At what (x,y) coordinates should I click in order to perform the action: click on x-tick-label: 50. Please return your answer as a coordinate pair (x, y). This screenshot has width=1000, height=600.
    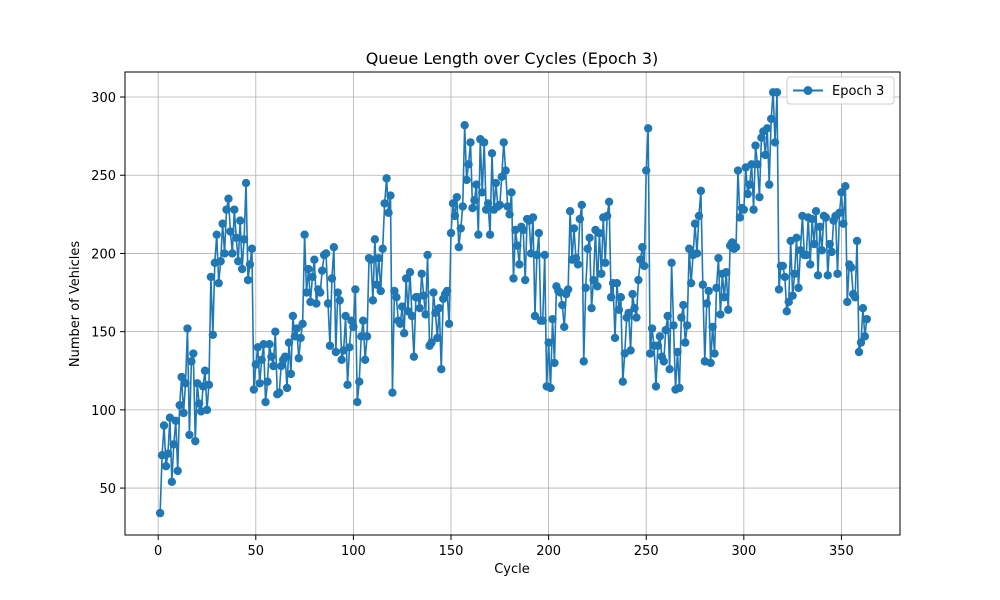
    Looking at the image, I should click on (256, 551).